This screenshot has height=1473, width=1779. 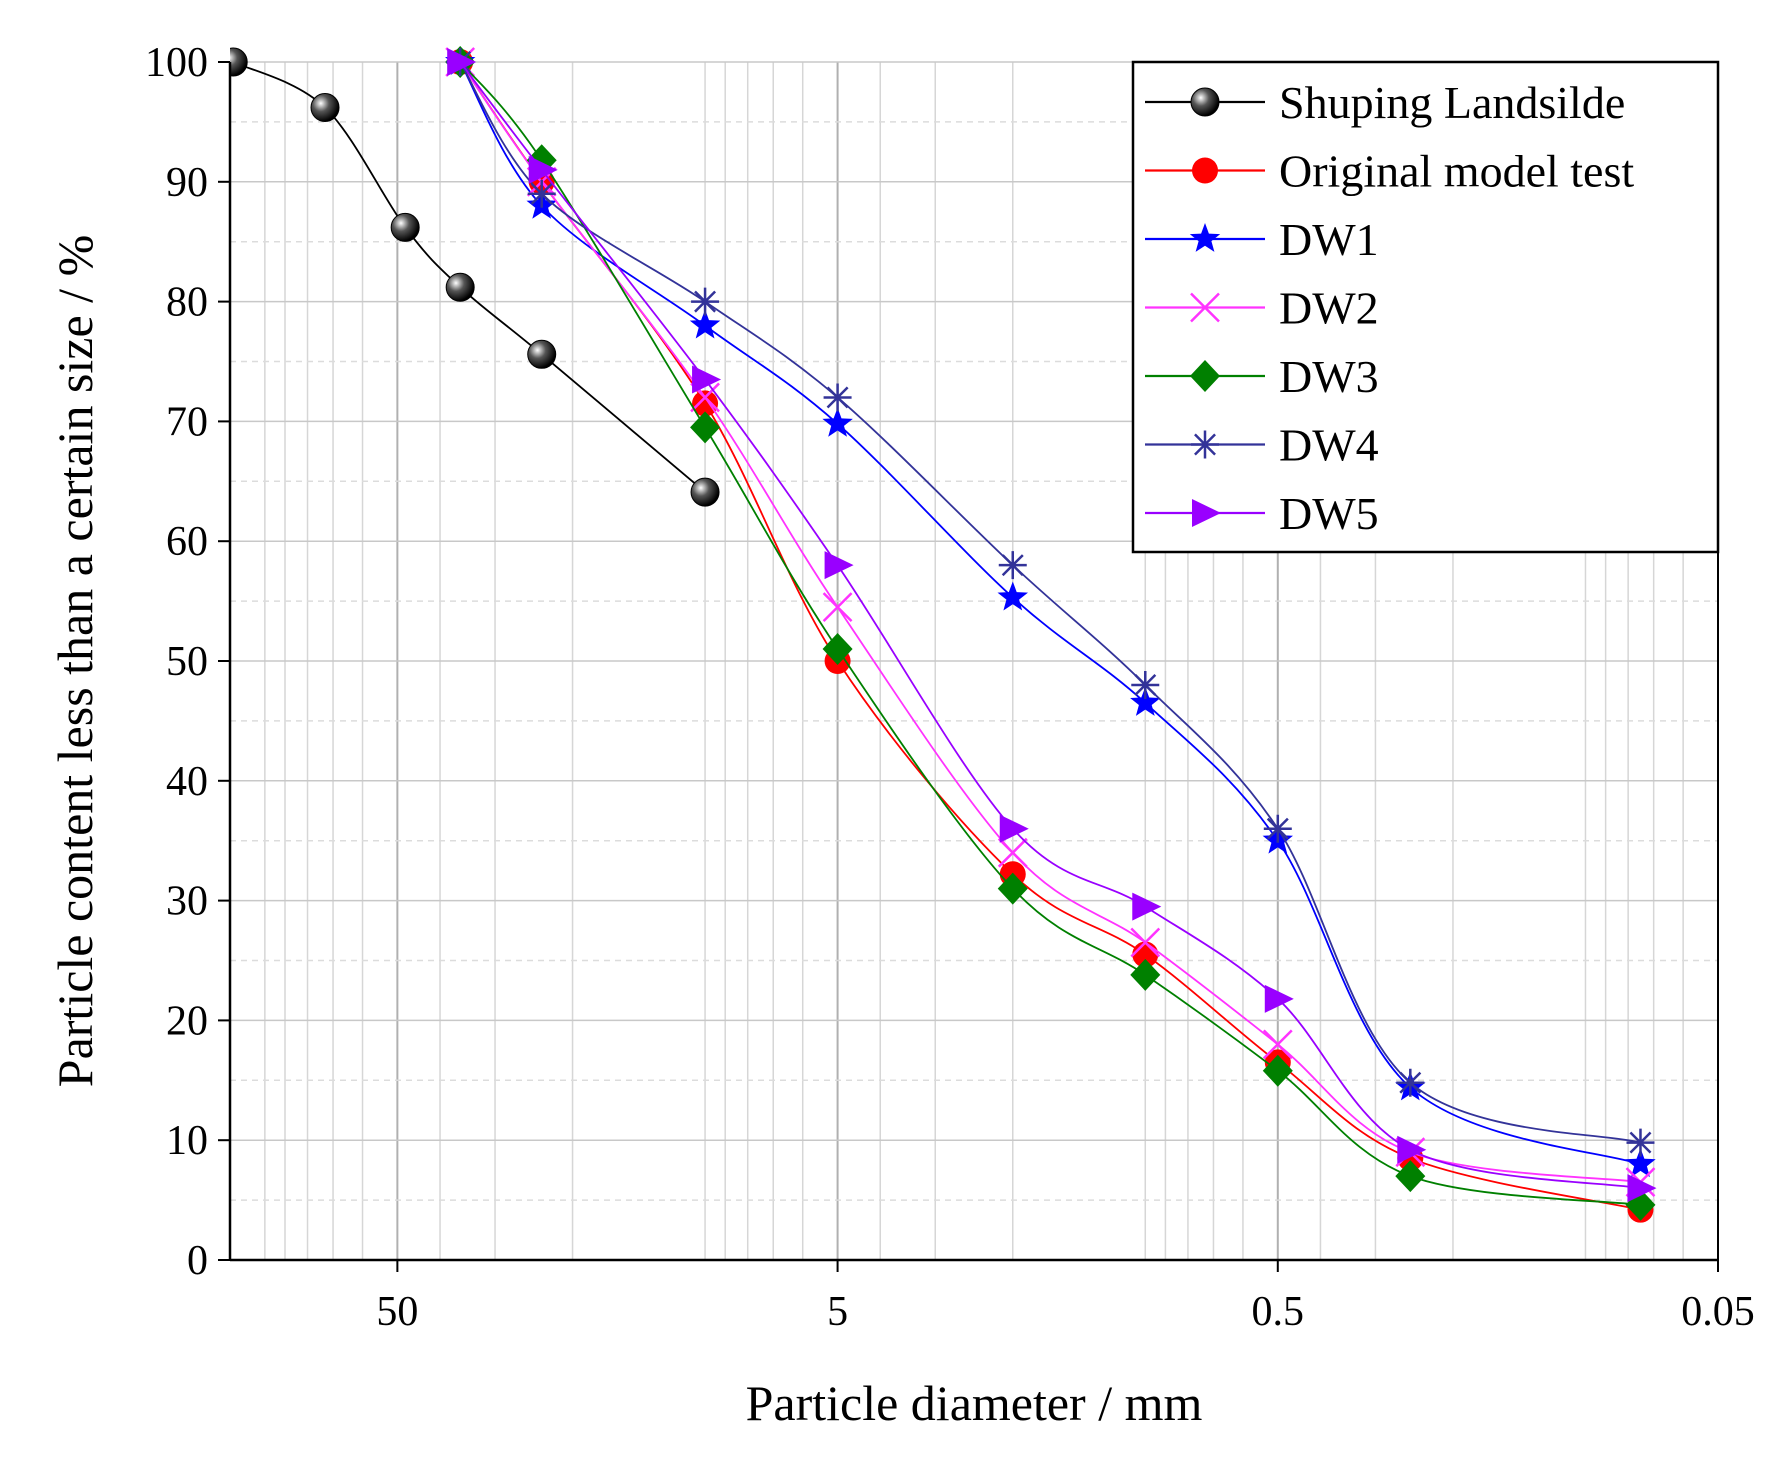 I want to click on y-tick-label: 100, so click(x=176, y=63).